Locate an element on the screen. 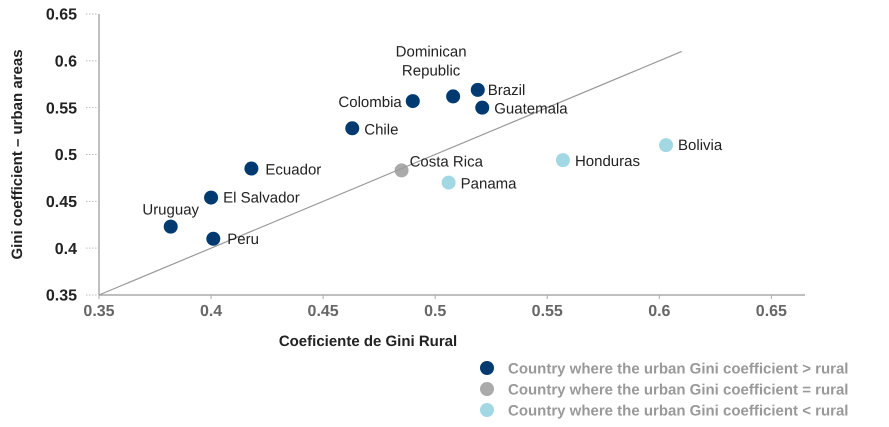 This screenshot has height=427, width=889. annotation: Brazil is located at coordinates (507, 90).